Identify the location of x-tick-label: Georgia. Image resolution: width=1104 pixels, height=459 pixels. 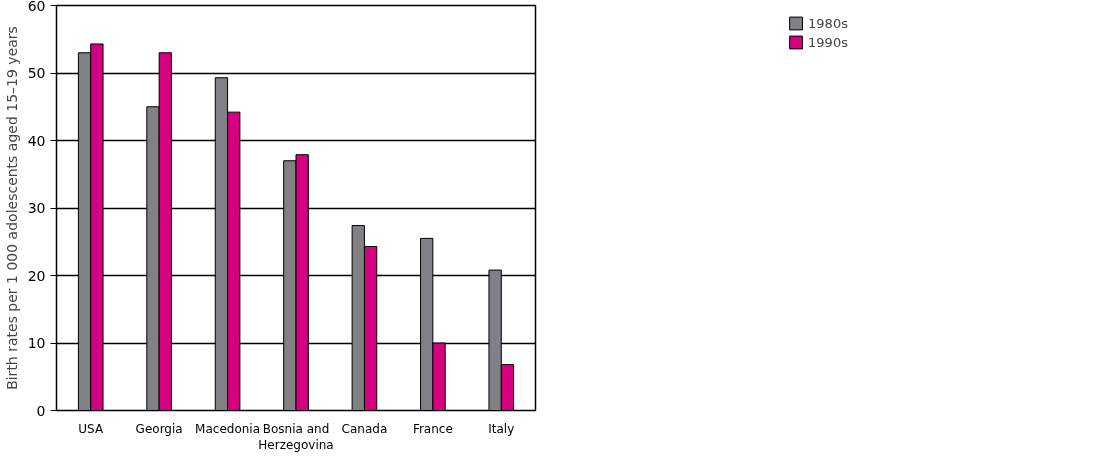
(159, 428).